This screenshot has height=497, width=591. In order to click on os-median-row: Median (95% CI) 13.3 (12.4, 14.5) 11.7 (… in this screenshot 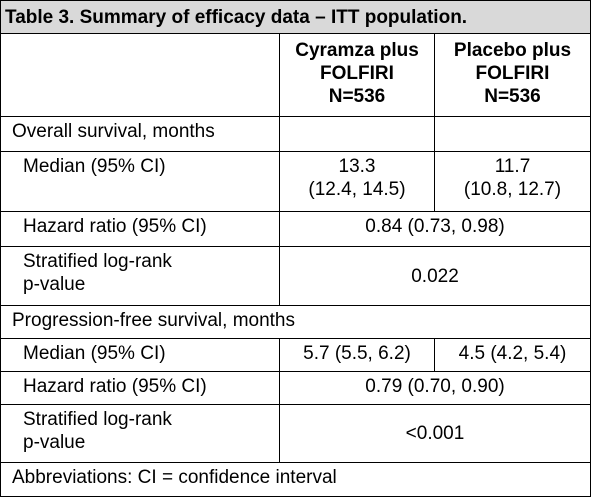, I will do `click(295, 182)`.